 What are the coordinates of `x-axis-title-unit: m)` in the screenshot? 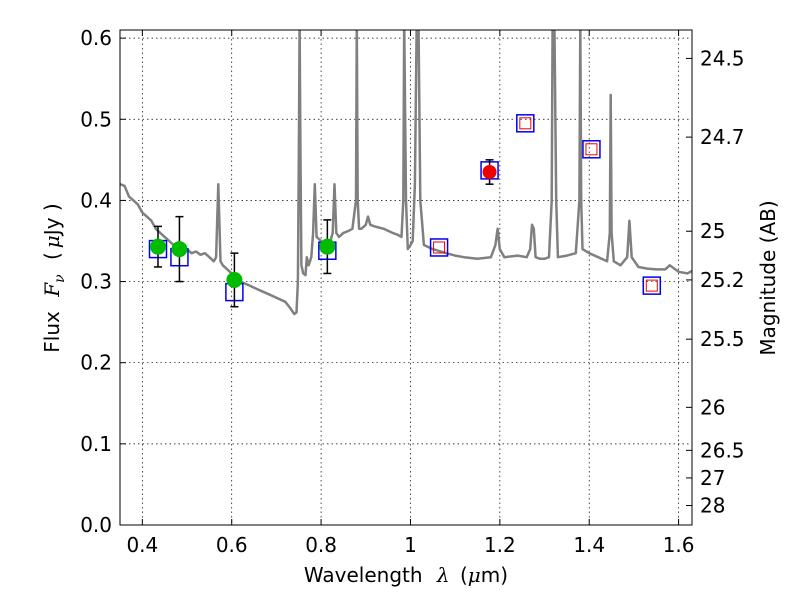 It's located at (494, 575).